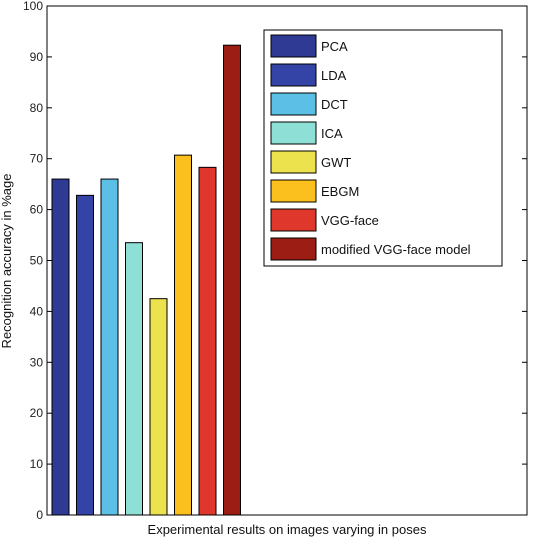 This screenshot has height=542, width=533. I want to click on legend-swatch-gwt, so click(293, 162).